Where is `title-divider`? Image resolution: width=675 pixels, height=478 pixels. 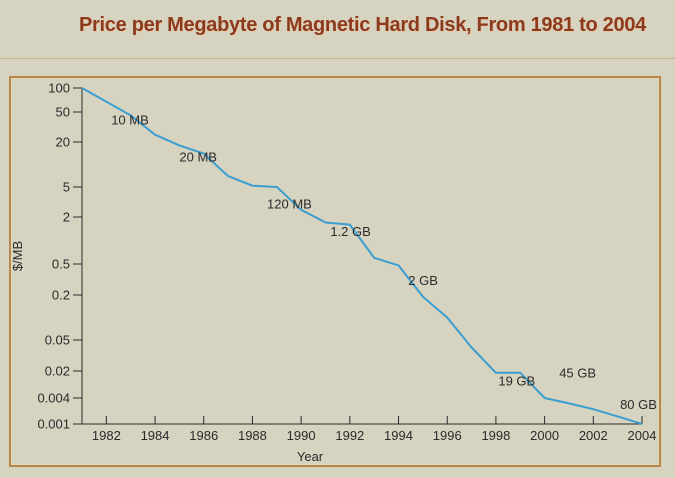 title-divider is located at coordinates (337, 58).